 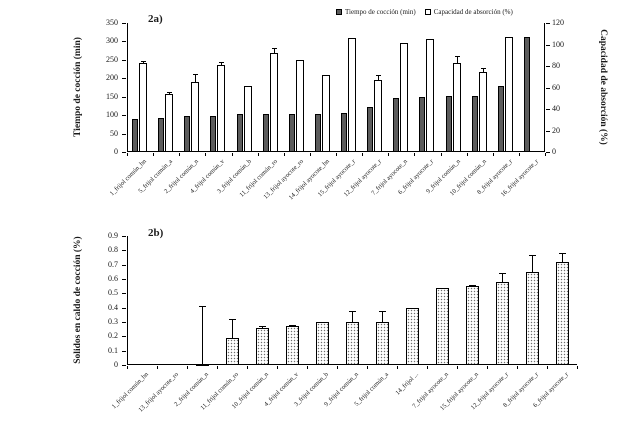 What do you see at coordinates (113, 307) in the screenshot?
I see `y-tick-label-2b: 0.4` at bounding box center [113, 307].